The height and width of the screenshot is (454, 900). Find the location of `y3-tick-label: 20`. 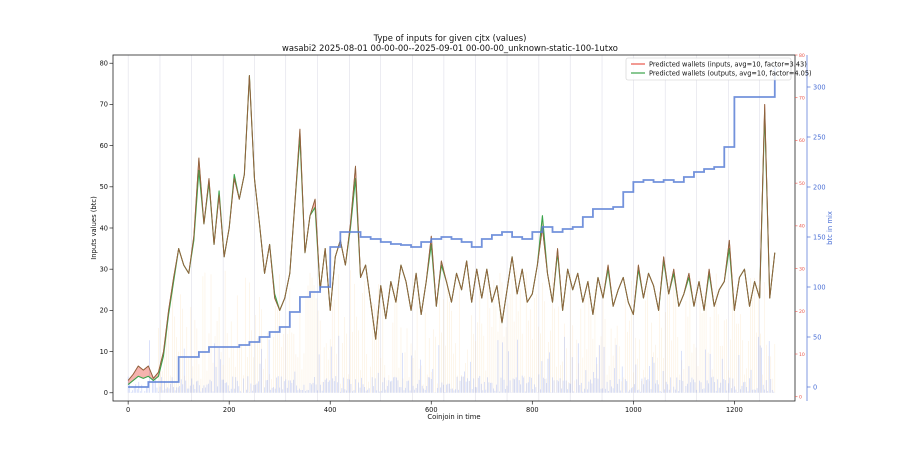

y3-tick-label: 20 is located at coordinates (802, 312).